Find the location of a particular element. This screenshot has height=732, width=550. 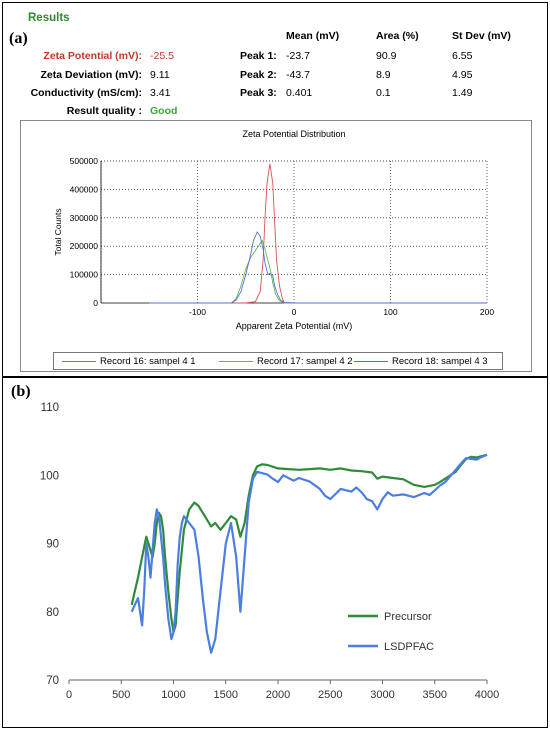

peaks-header-stdev: St Dev (mV) is located at coordinates (481, 36).